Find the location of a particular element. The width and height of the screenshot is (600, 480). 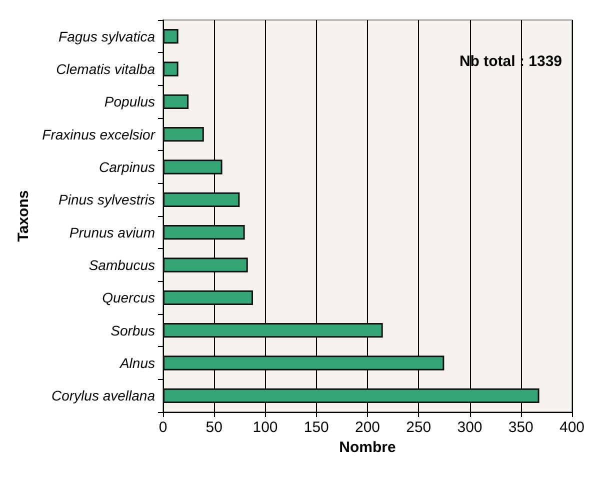

y-tick-label: Clematis vitalba is located at coordinates (106, 69).